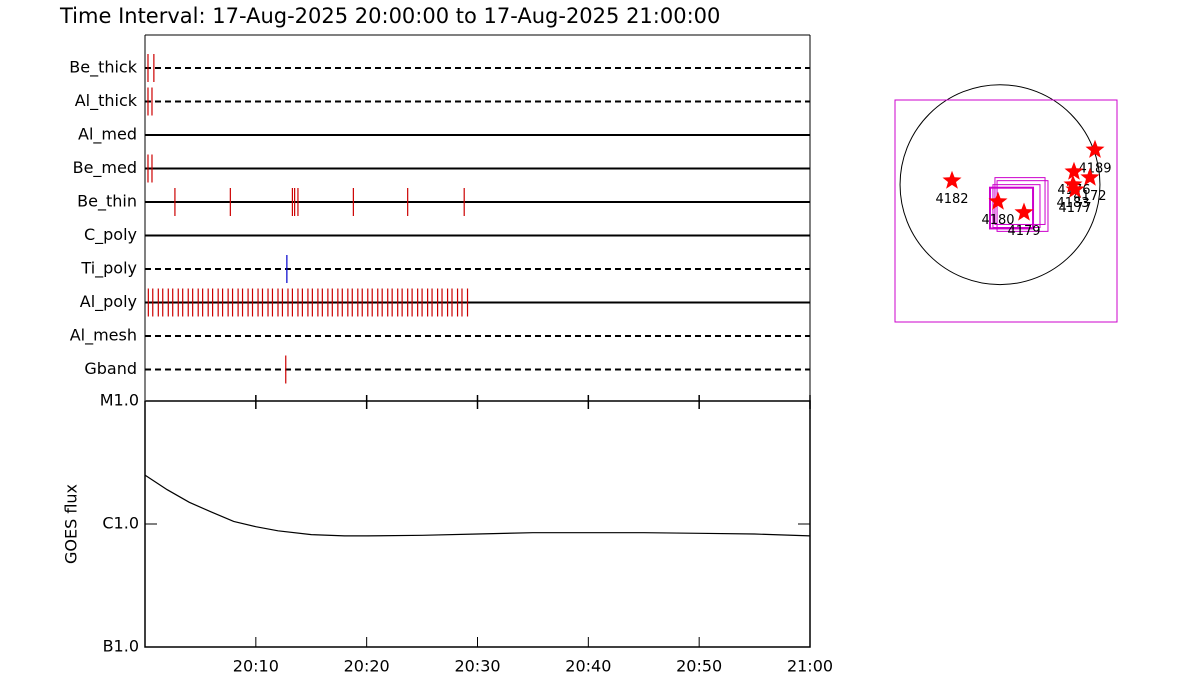  Describe the element at coordinates (103, 336) in the screenshot. I see `row-label: Al_mesh` at that location.